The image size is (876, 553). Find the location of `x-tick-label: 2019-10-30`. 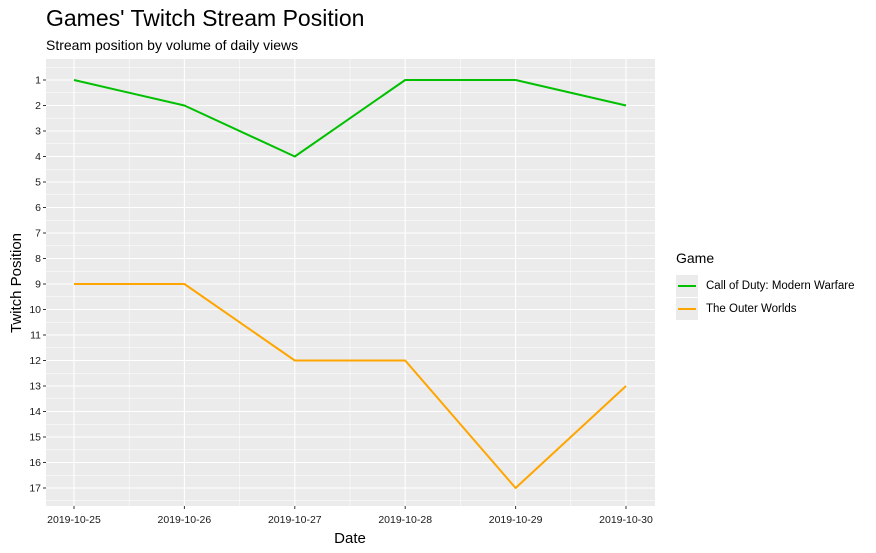

x-tick-label: 2019-10-30 is located at coordinates (626, 520).